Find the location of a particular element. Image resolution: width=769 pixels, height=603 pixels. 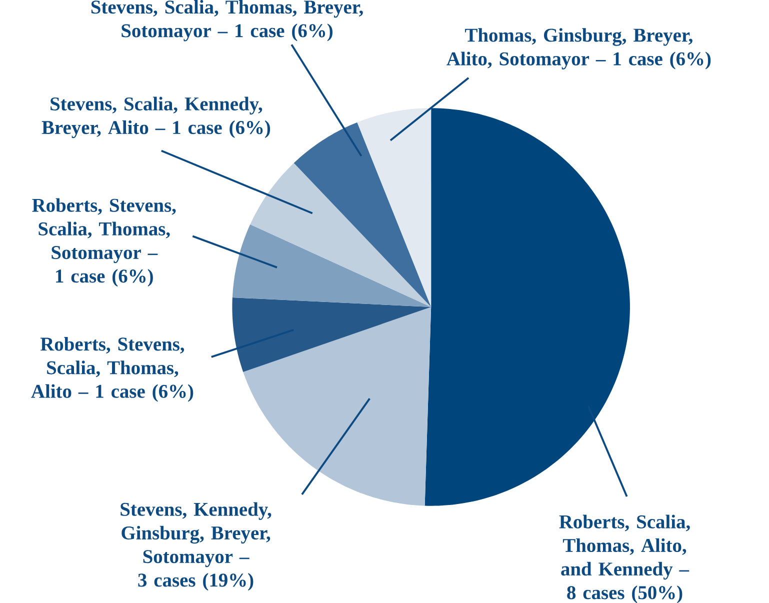

slice-label: Stevens, Kennedy, Ginsburg, Breyer, Sotomayor – 3 cases (19%) is located at coordinates (196, 546).